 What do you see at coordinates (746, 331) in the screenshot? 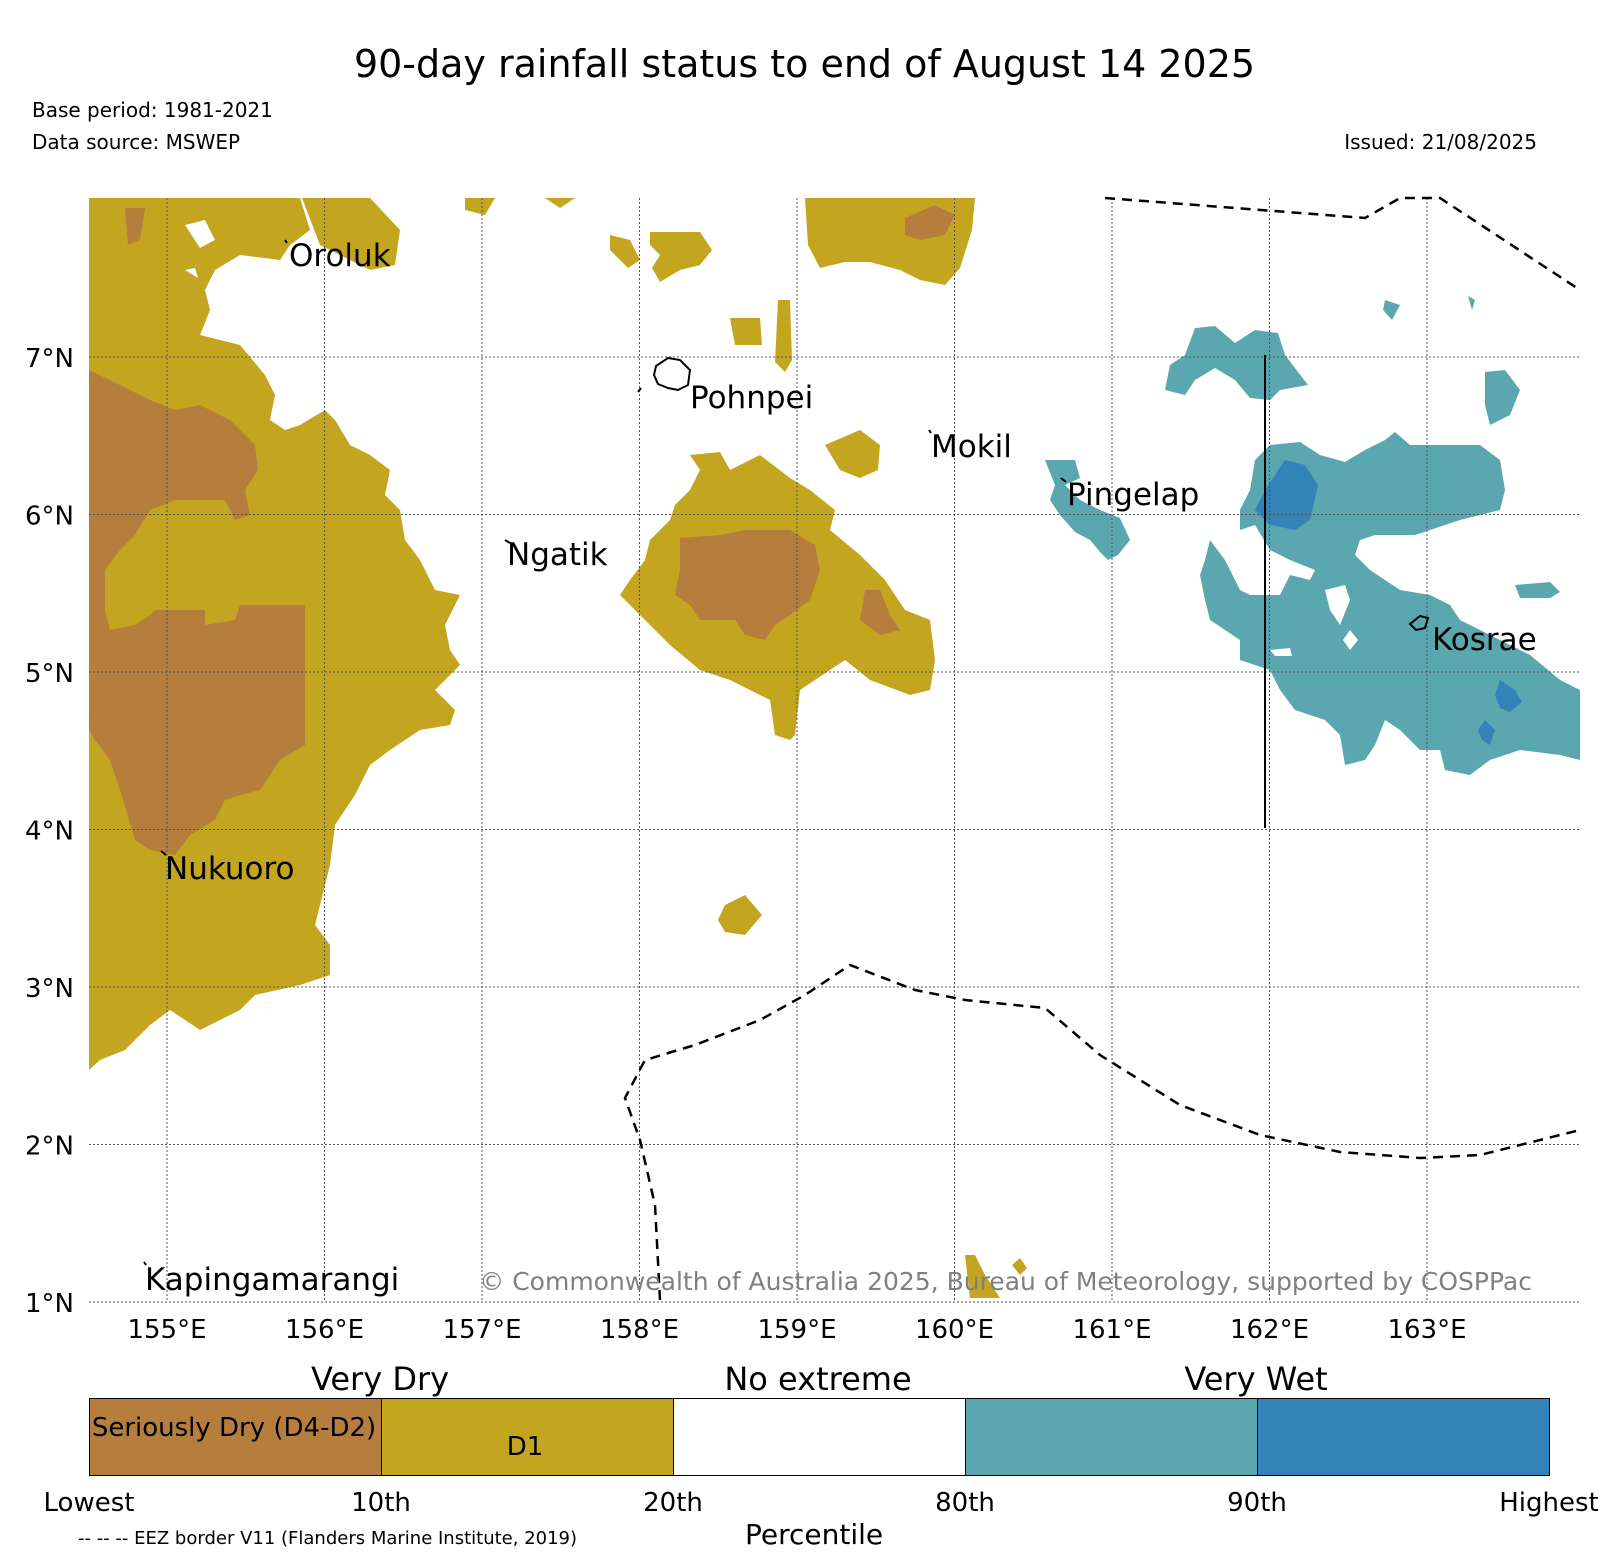
I see `d1-blob-g` at bounding box center [746, 331].